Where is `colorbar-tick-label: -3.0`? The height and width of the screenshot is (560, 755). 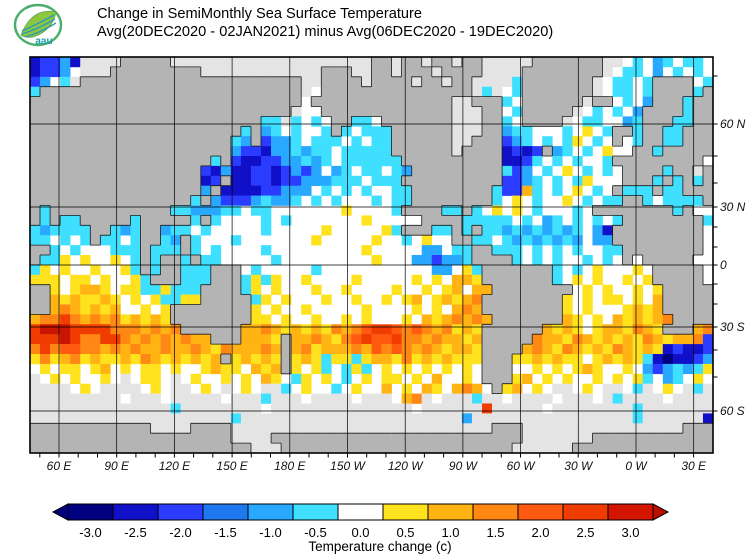 colorbar-tick-label: -3.0 is located at coordinates (90, 532).